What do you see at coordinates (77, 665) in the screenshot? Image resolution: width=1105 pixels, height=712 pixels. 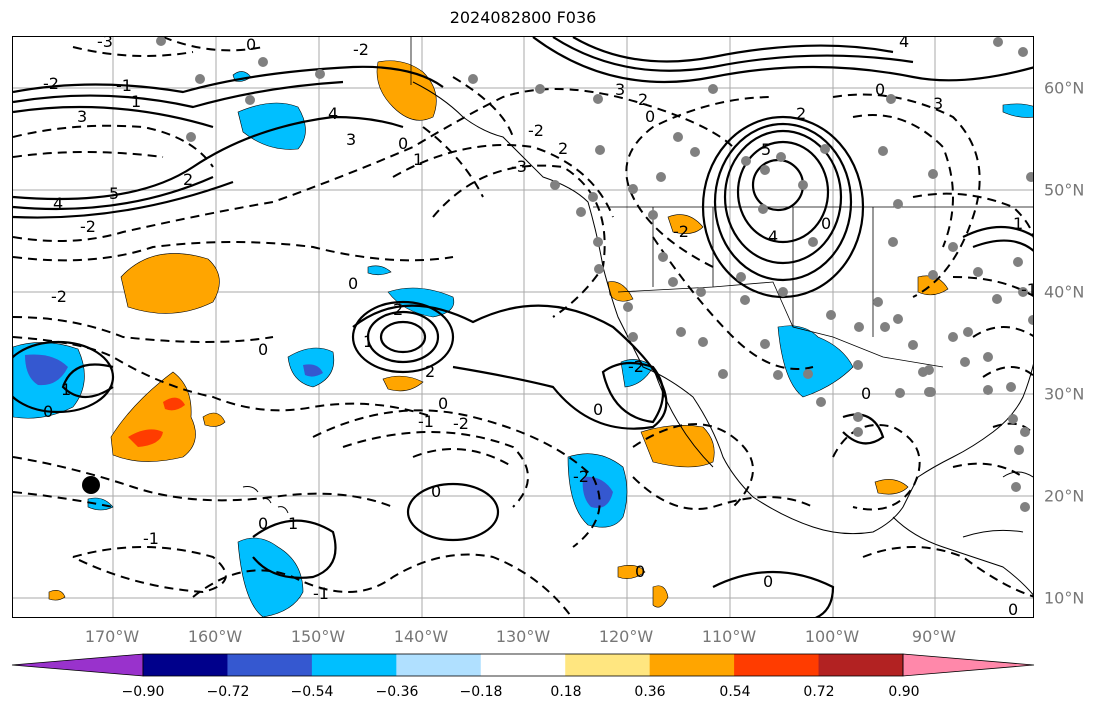 I see `colorbar-extend-low` at bounding box center [77, 665].